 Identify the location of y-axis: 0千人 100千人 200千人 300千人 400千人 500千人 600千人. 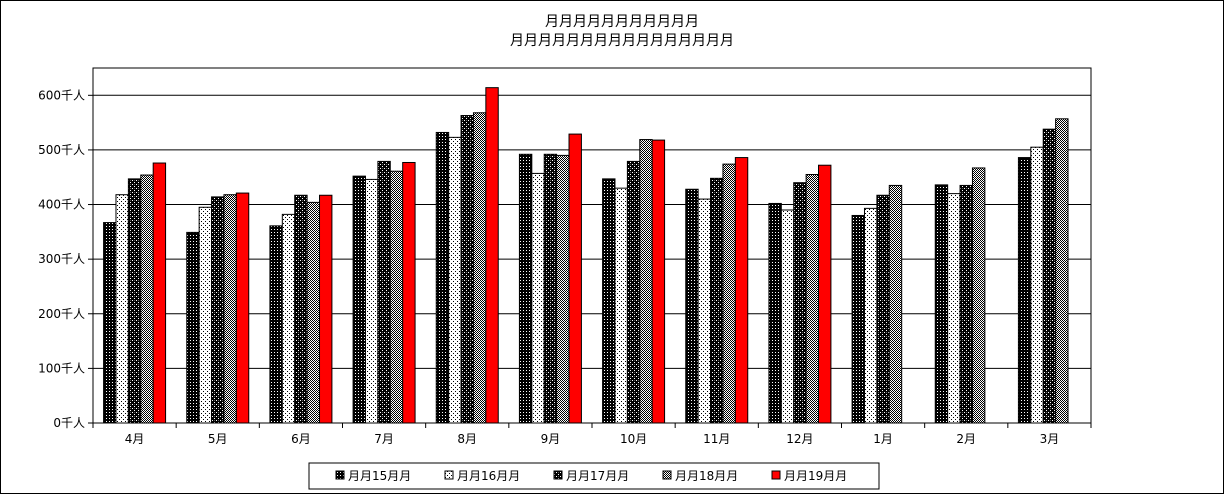
(65, 259).